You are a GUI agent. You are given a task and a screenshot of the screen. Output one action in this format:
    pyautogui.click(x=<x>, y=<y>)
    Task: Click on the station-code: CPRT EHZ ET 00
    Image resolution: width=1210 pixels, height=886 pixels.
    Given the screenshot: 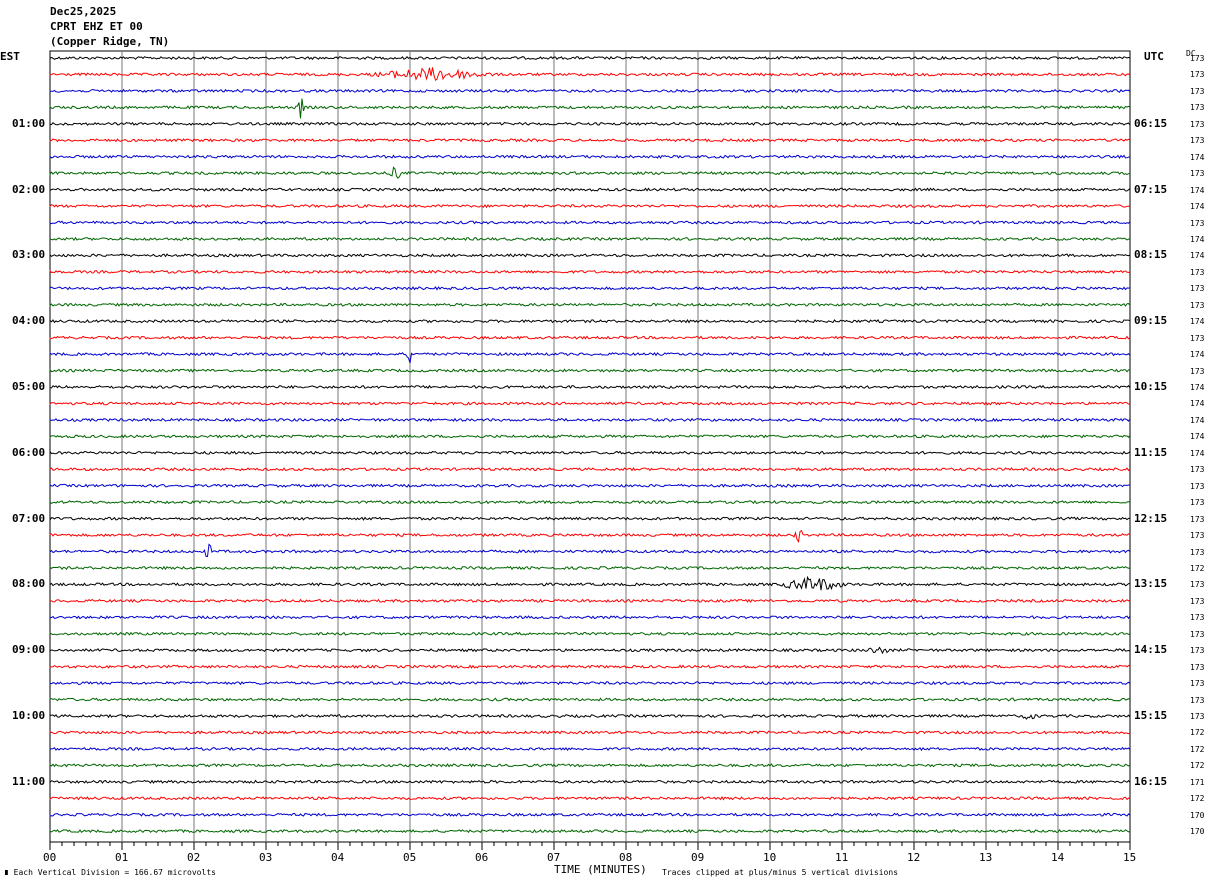 What is the action you would take?
    pyautogui.click(x=96, y=26)
    